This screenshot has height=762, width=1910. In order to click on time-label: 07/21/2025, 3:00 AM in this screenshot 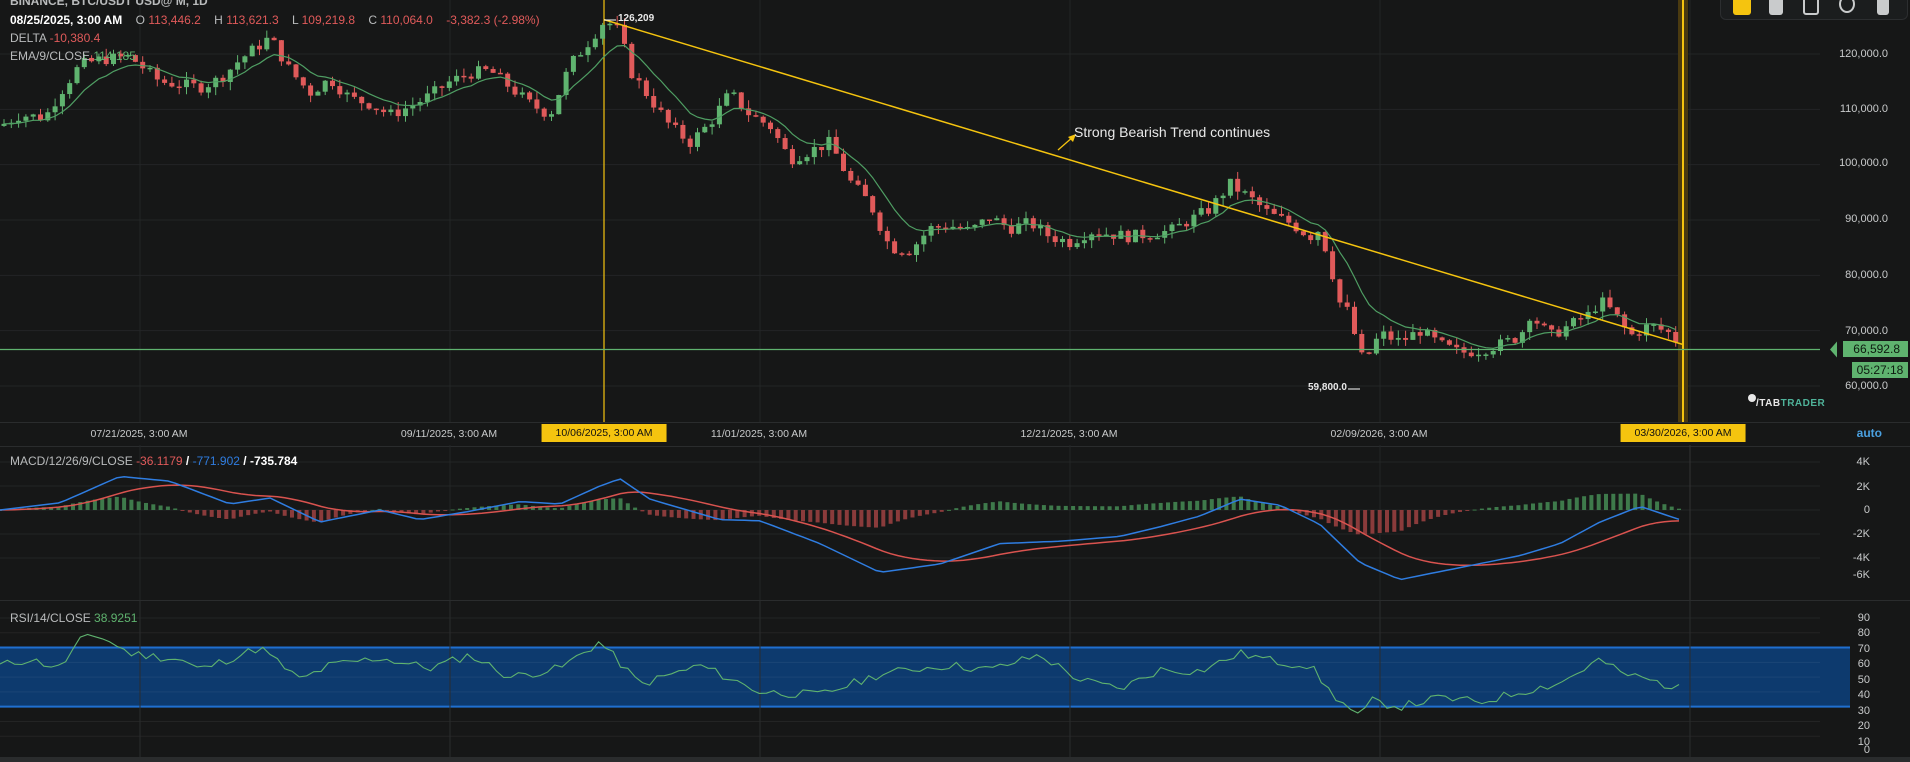, I will do `click(139, 434)`.